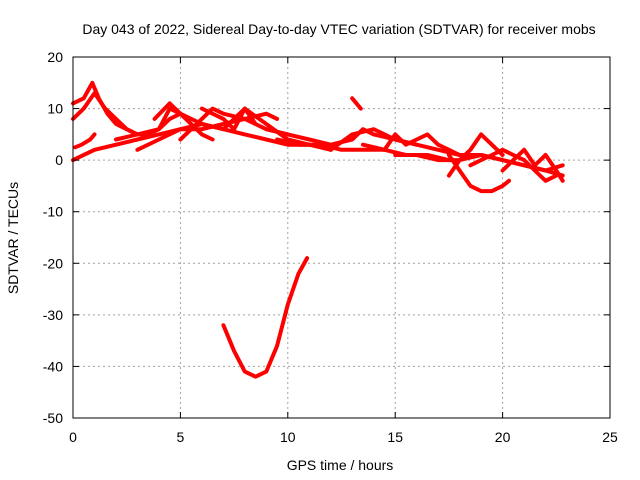 The width and height of the screenshot is (640, 480). What do you see at coordinates (610, 437) in the screenshot?
I see `x-tick-label: 25` at bounding box center [610, 437].